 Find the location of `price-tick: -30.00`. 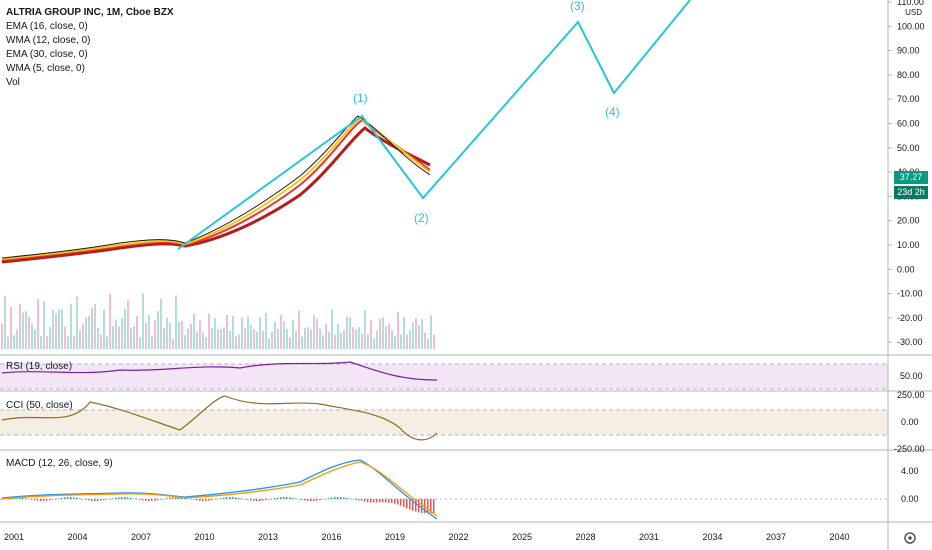

price-tick: -30.00 is located at coordinates (910, 342).